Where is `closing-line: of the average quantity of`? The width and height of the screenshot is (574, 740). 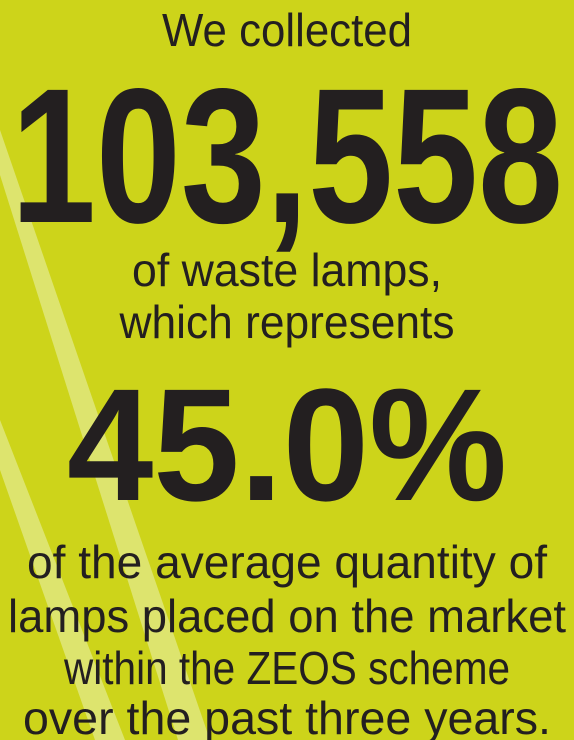
closing-line: of the average quantity of is located at coordinates (287, 562).